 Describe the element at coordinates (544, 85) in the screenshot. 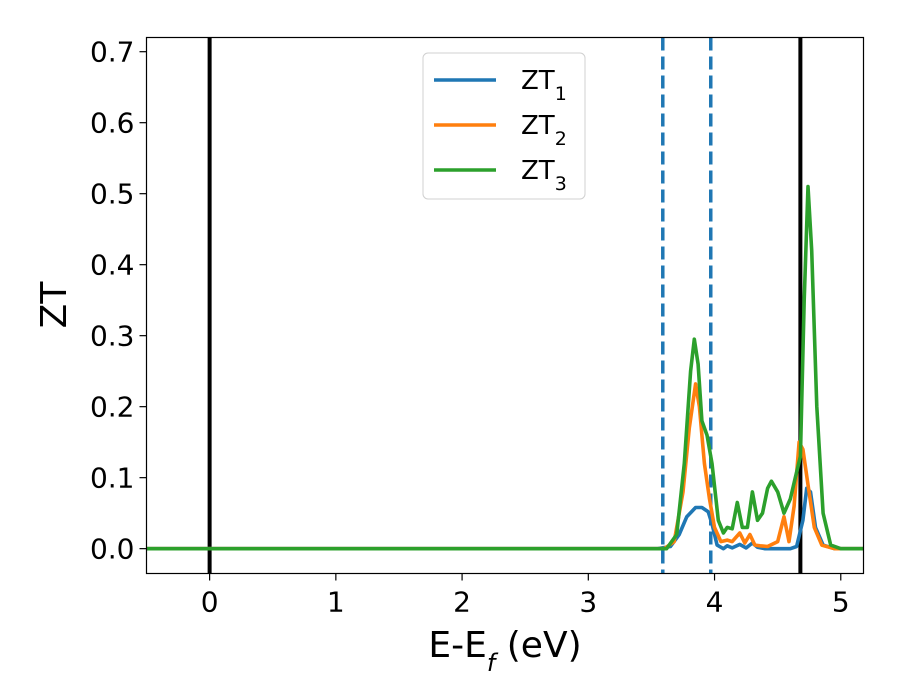

I see `legend-label-zt1: ZT1` at that location.